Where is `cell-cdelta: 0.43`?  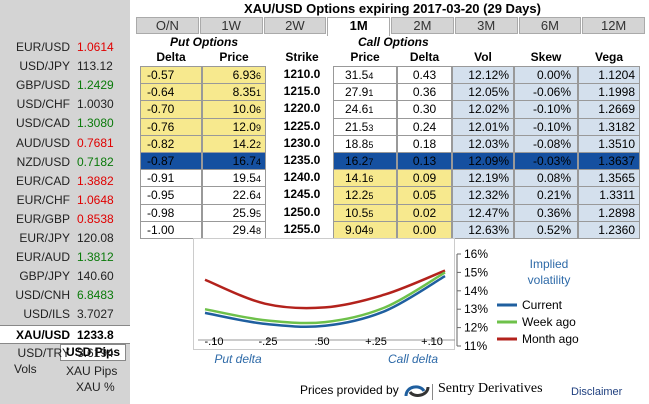
cell-cdelta: 0.43 is located at coordinates (424, 75).